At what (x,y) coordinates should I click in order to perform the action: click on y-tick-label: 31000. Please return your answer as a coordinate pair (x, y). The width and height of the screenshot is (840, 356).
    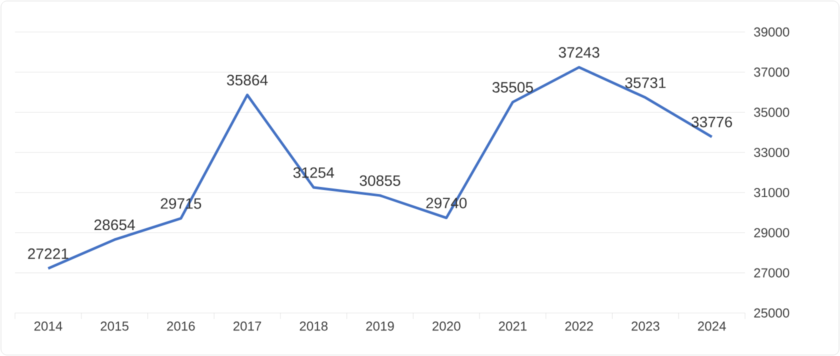
    Looking at the image, I should click on (772, 193).